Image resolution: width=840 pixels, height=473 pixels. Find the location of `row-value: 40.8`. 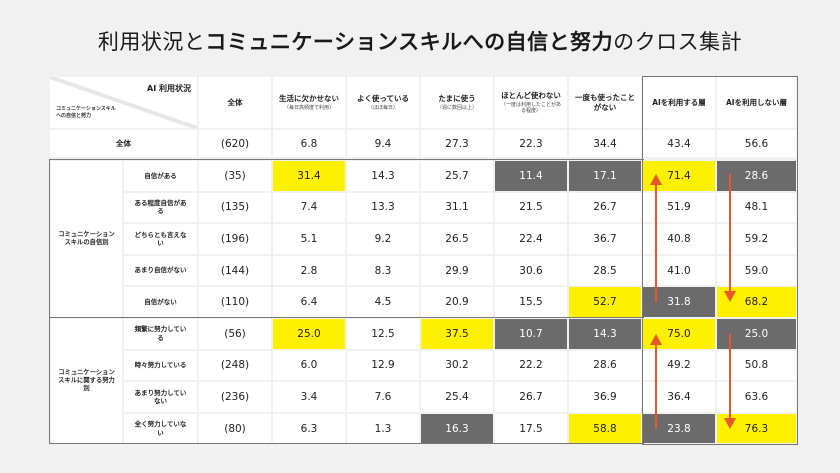

row-value: 40.8 is located at coordinates (679, 239).